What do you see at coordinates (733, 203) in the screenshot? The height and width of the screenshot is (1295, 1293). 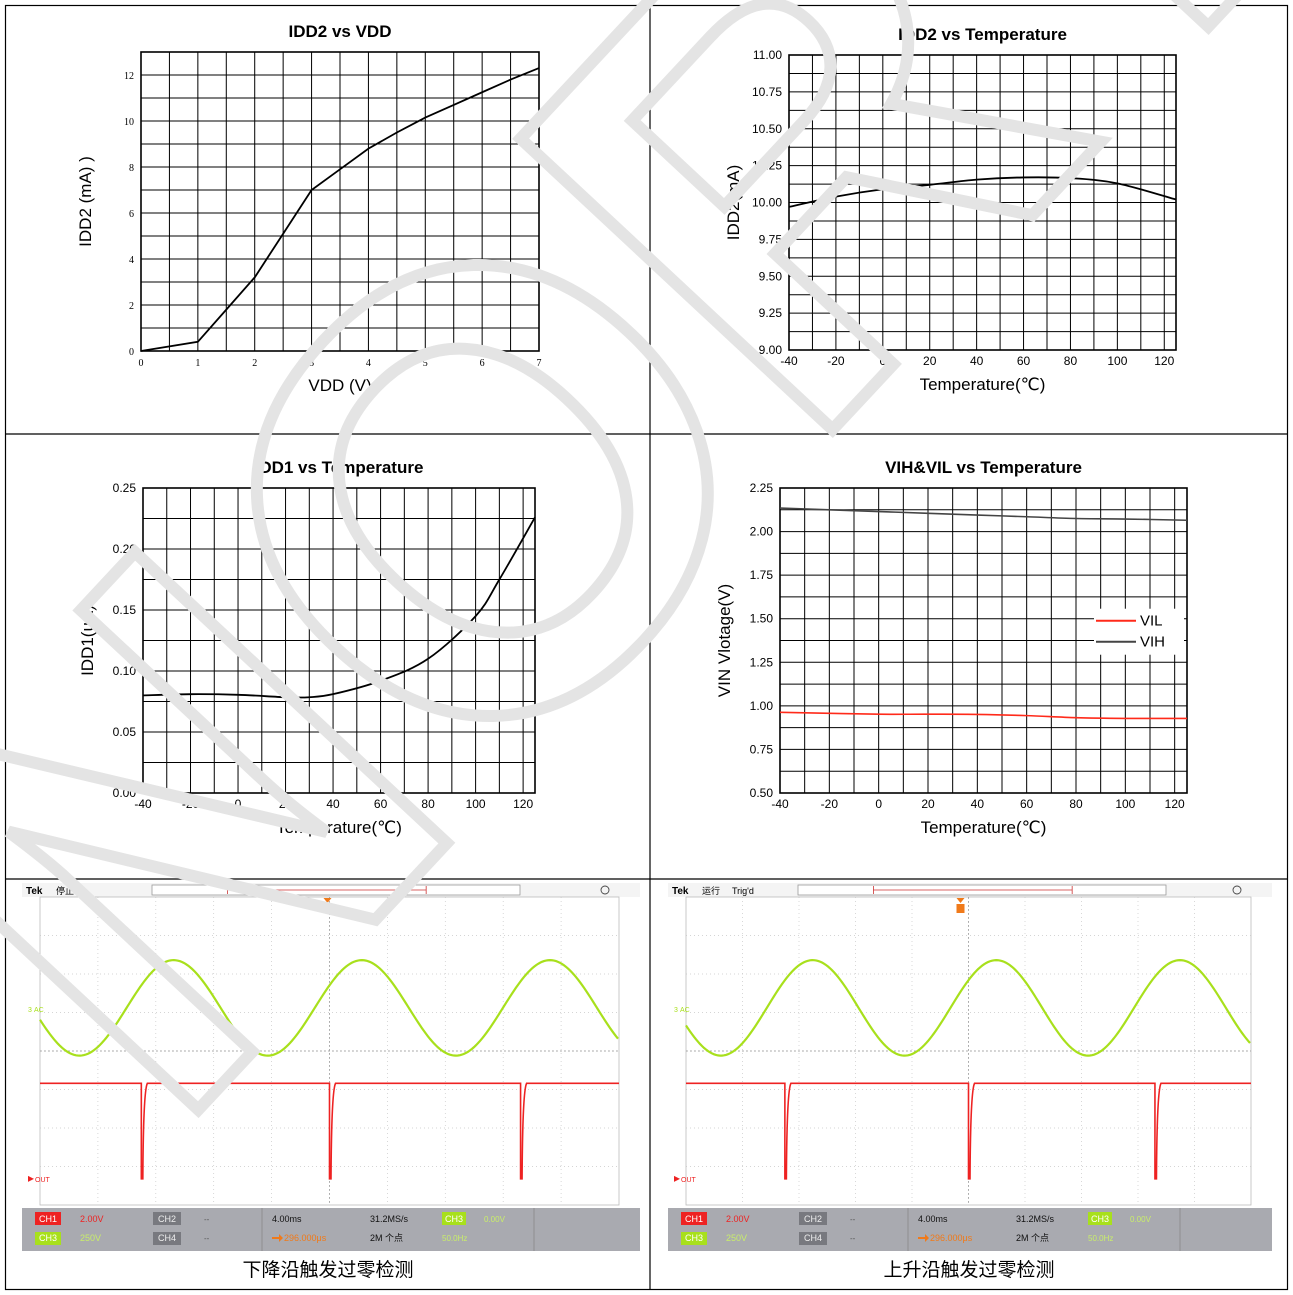 I see `y-axis-label: IDD2(mA)` at bounding box center [733, 203].